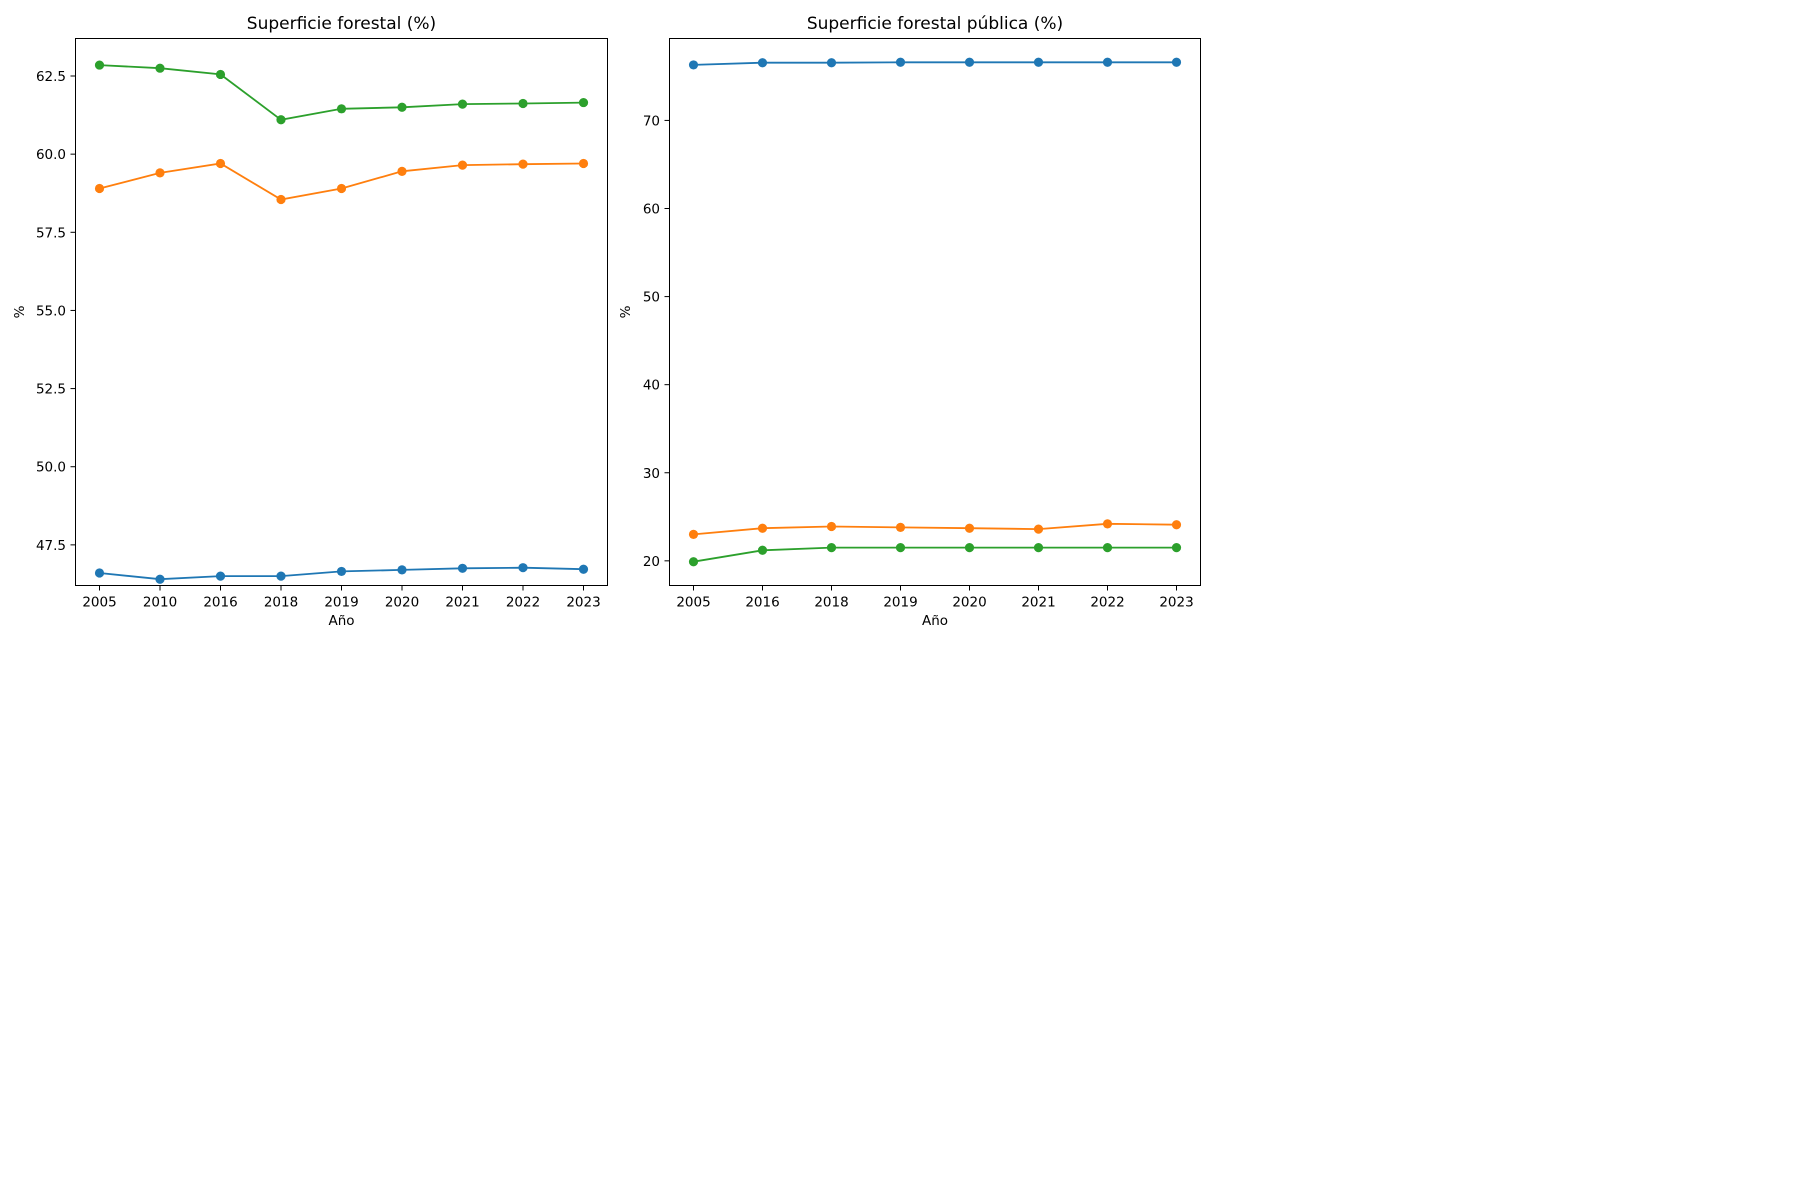 The height and width of the screenshot is (1200, 1800). Describe the element at coordinates (651, 298) in the screenshot. I see `y-tick-label: 50` at that location.